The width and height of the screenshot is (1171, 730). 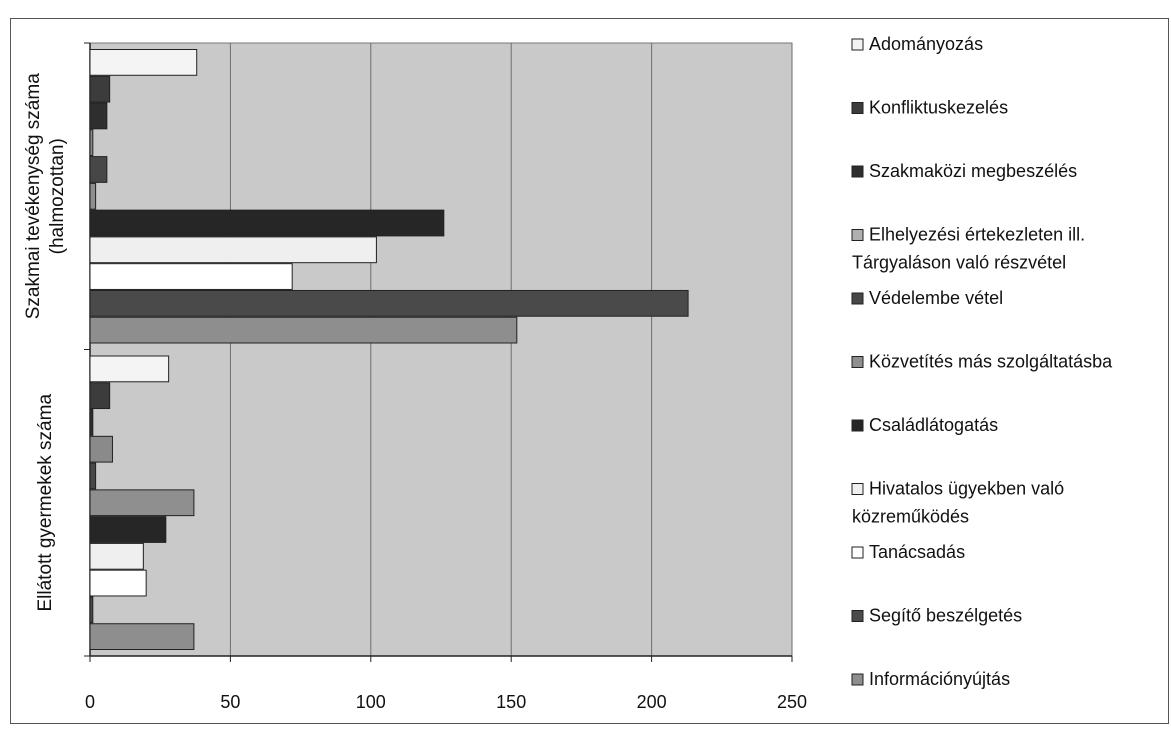 What do you see at coordinates (945, 616) in the screenshot?
I see `legend-label: Segítő beszélgetés` at bounding box center [945, 616].